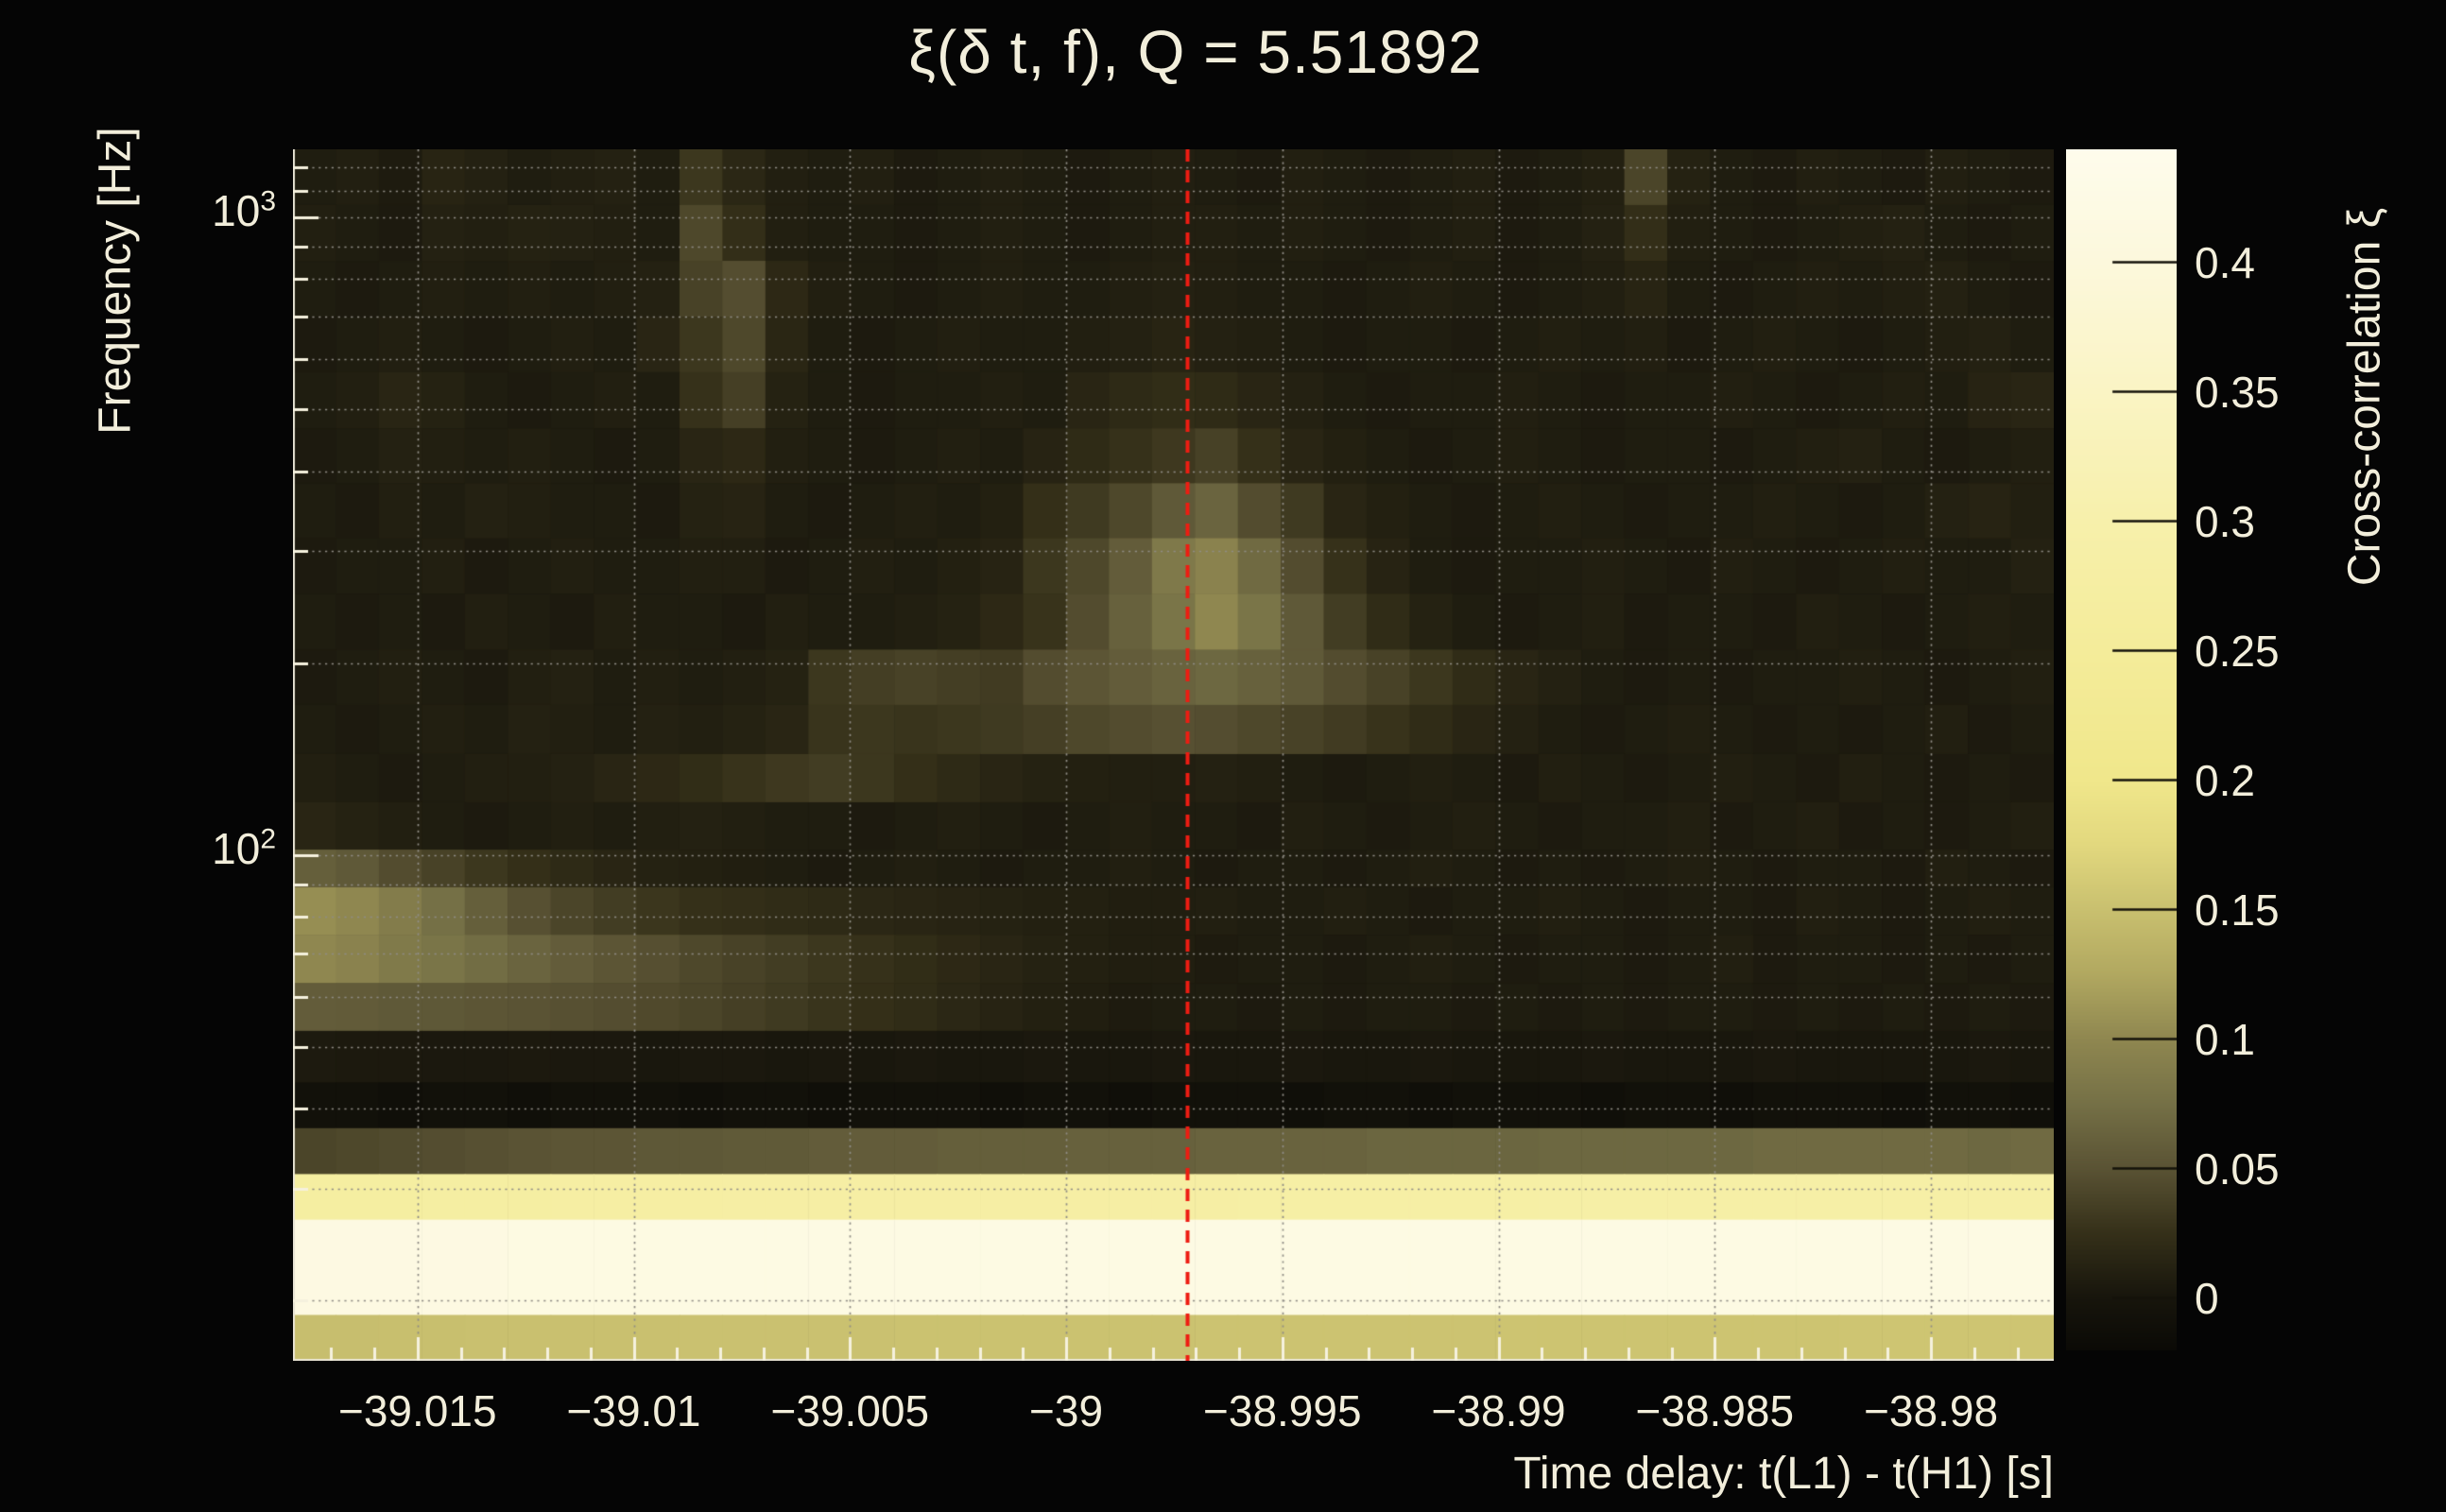 This screenshot has width=2446, height=1512. Describe the element at coordinates (2225, 1040) in the screenshot. I see `colorbar-tick-label: 0.1` at that location.